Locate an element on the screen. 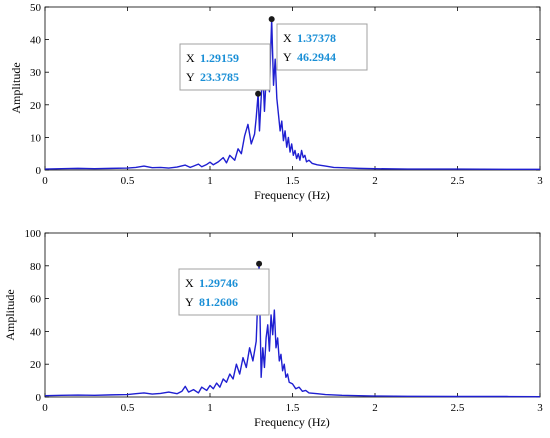 The height and width of the screenshot is (438, 550). datatip-y-value: 23.3785 is located at coordinates (219, 77).